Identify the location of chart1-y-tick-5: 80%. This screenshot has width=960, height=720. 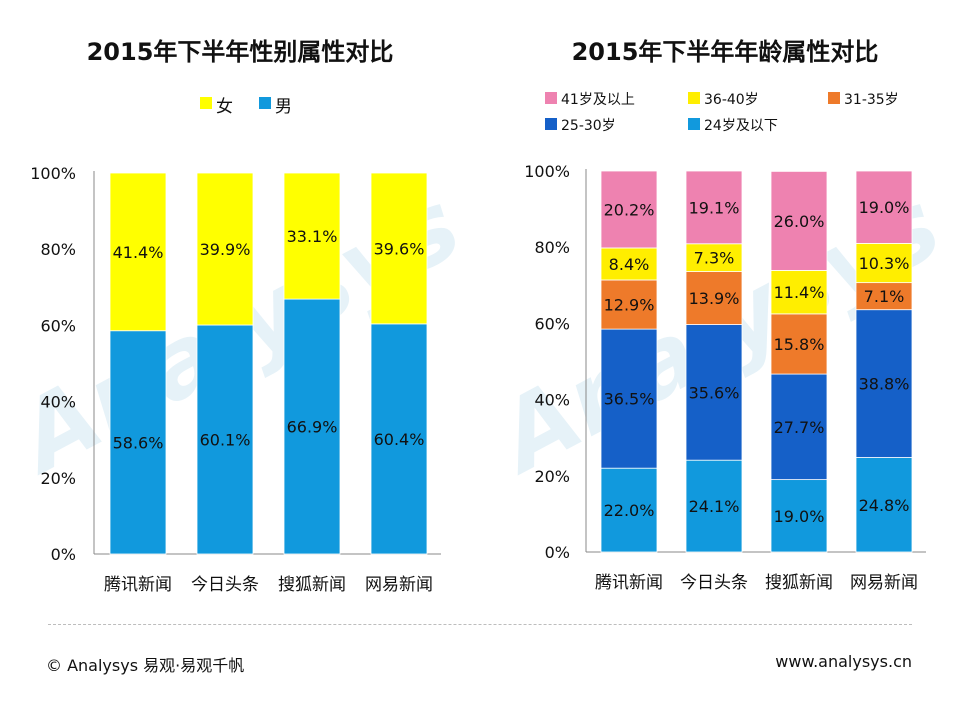
(58, 249).